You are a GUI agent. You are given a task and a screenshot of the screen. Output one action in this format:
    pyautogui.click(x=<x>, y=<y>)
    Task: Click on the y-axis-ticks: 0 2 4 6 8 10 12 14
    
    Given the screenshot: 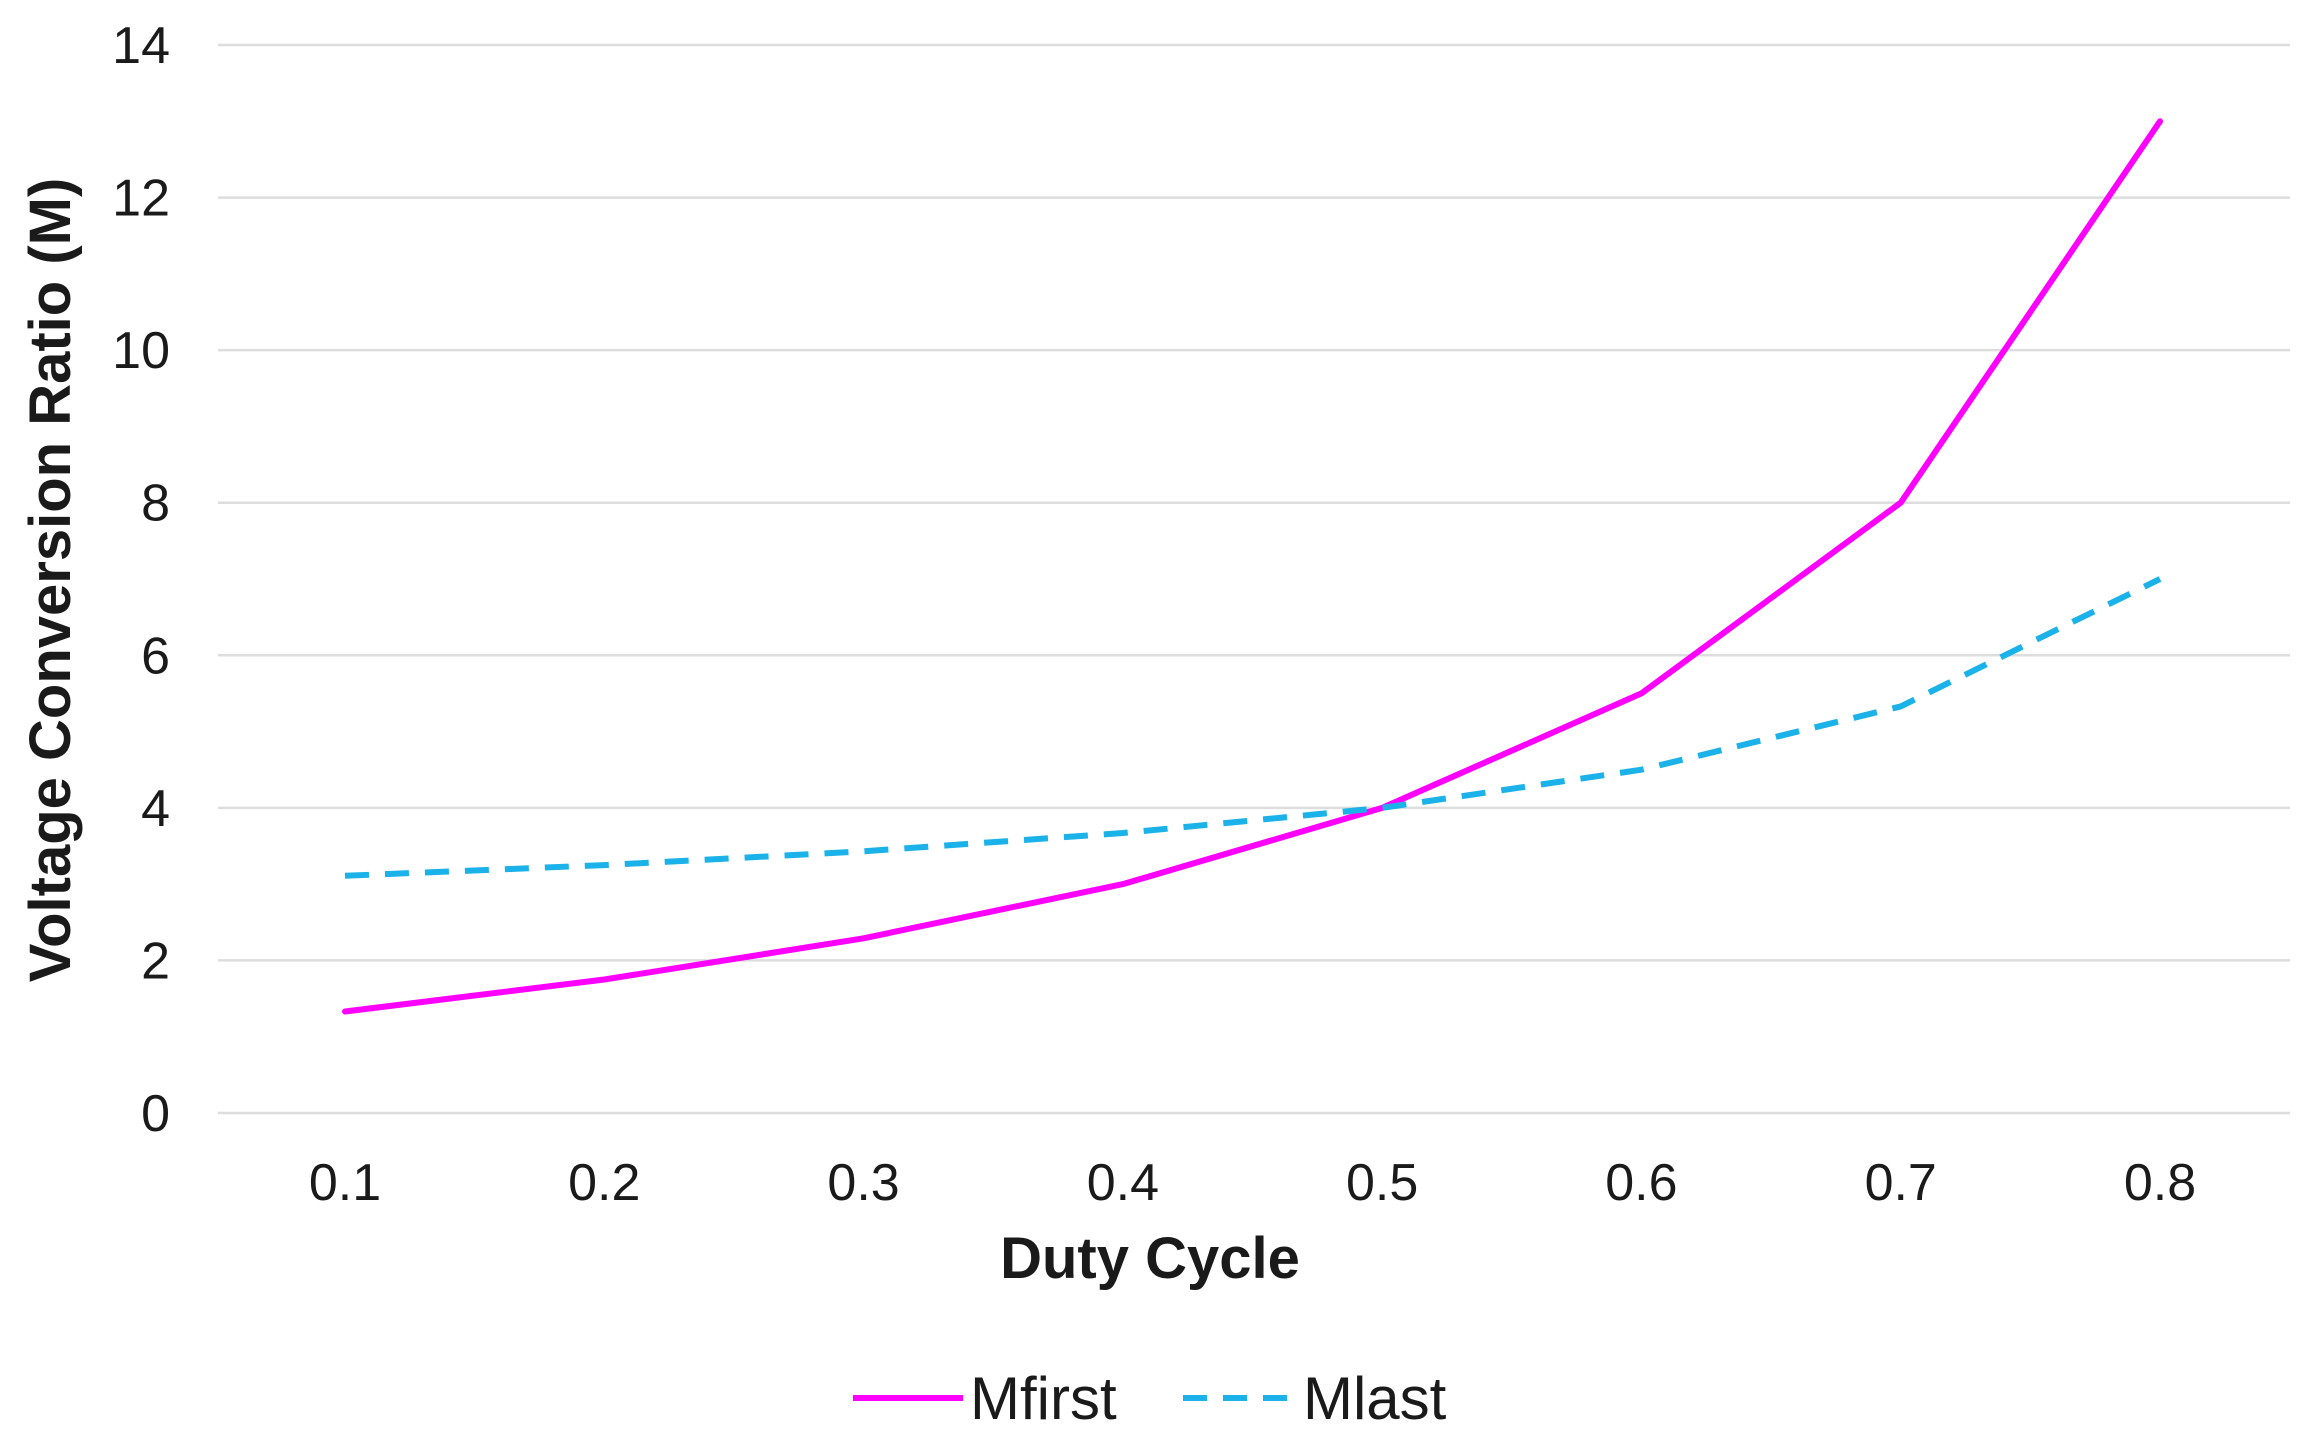 What is the action you would take?
    pyautogui.click(x=141, y=580)
    